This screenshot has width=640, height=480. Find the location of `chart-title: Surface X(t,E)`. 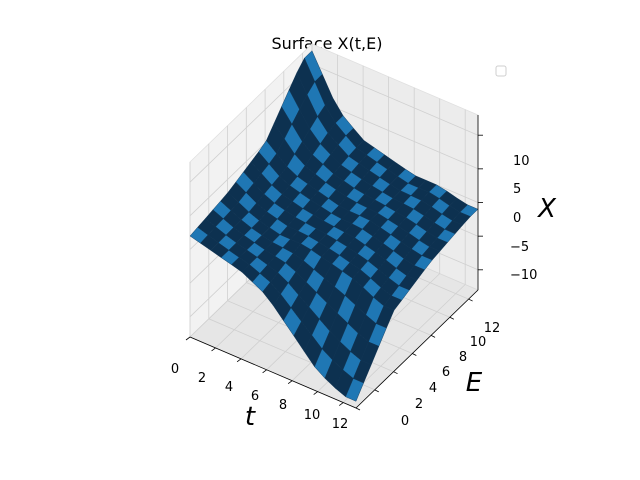

chart-title: Surface X(t,E) is located at coordinates (327, 43).